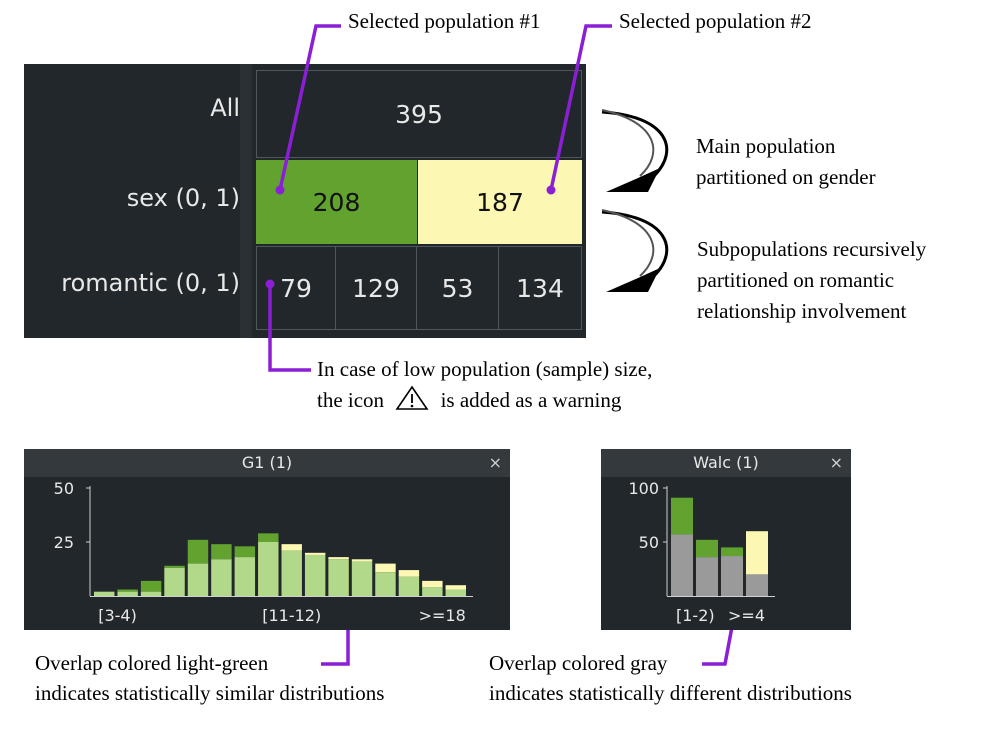 The height and width of the screenshot is (737, 988). Describe the element at coordinates (152, 663) in the screenshot. I see `similar-label-line1: Overlap colored light-green` at that location.